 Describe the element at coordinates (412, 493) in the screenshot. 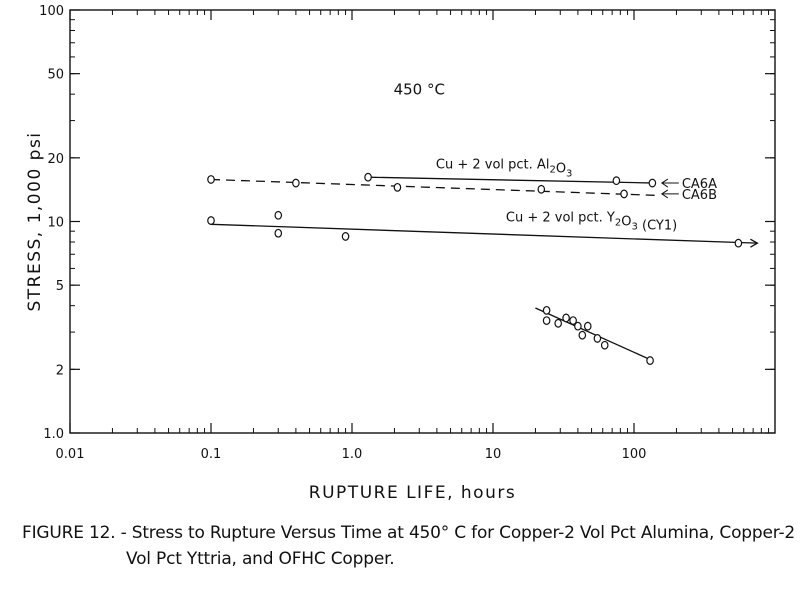

I see `x-axis-label: RUPTURE LIFE, hours` at that location.